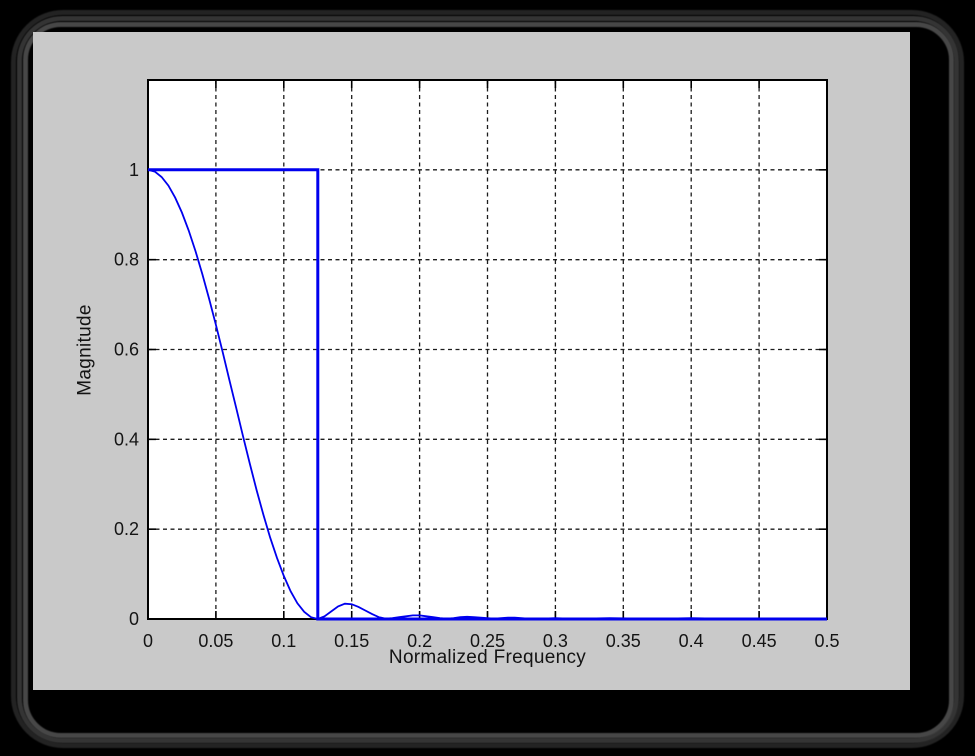 This screenshot has width=975, height=756. Describe the element at coordinates (126, 529) in the screenshot. I see `y-tick-label: 0.2` at that location.